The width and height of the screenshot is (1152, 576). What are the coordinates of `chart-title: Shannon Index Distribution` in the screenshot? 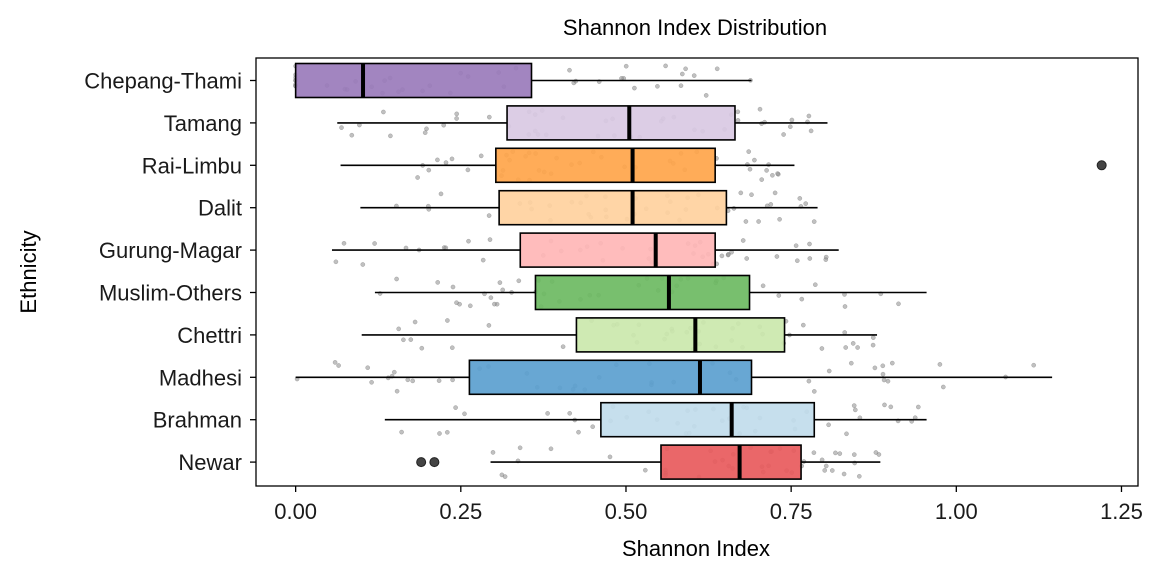 It's located at (695, 27).